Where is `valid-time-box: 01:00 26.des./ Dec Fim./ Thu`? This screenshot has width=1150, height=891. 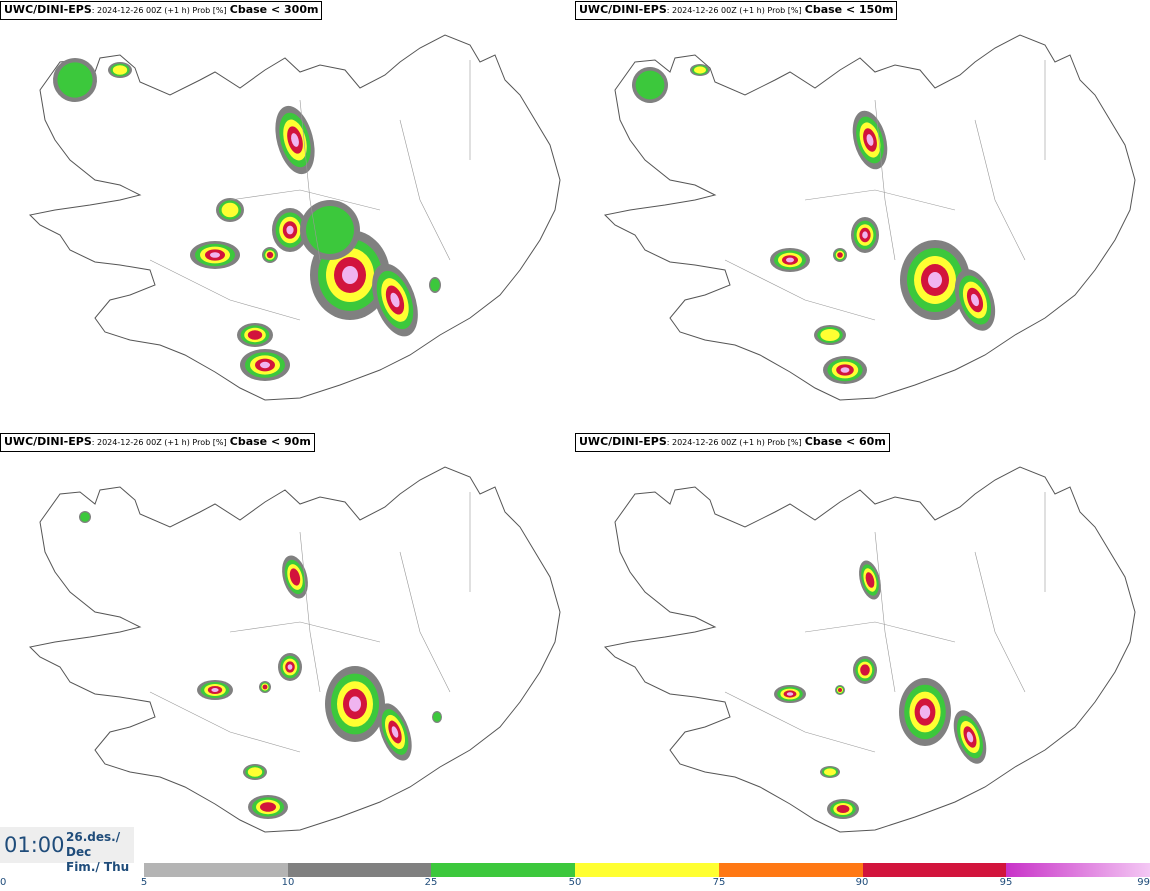 valid-time-box: 01:00 26.des./ Dec Fim./ Thu is located at coordinates (67, 850).